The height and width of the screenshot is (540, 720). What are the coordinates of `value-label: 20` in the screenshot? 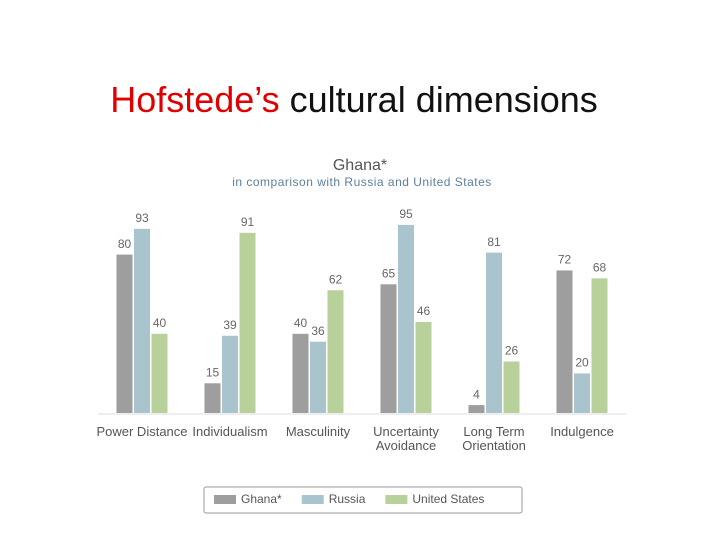 It's located at (582, 363).